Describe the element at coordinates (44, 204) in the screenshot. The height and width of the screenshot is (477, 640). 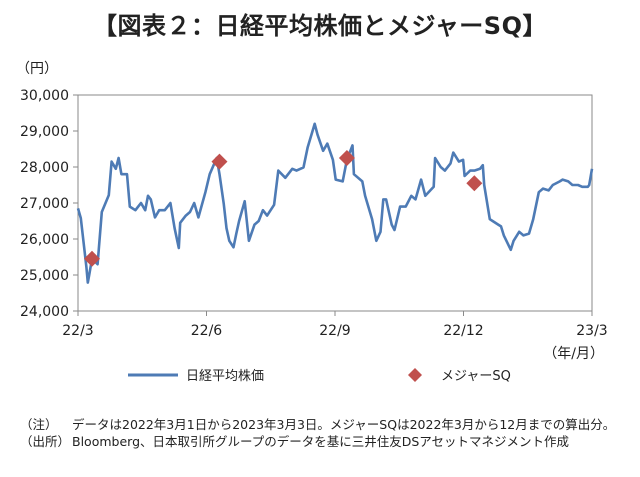
I see `y-tick-label: 27,000` at that location.